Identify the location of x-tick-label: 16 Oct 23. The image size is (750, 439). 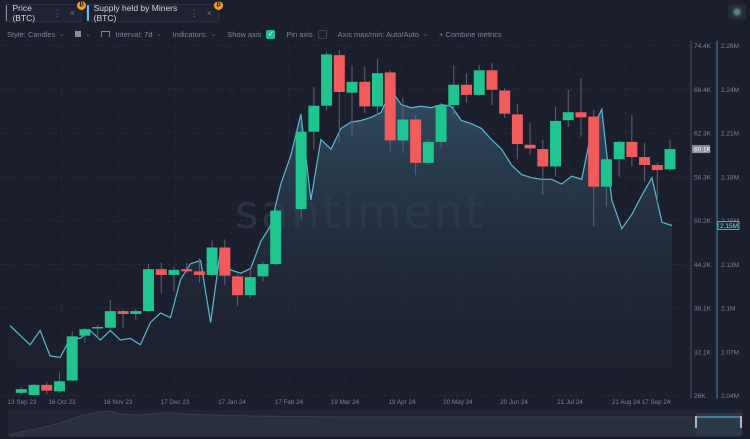
(62, 402).